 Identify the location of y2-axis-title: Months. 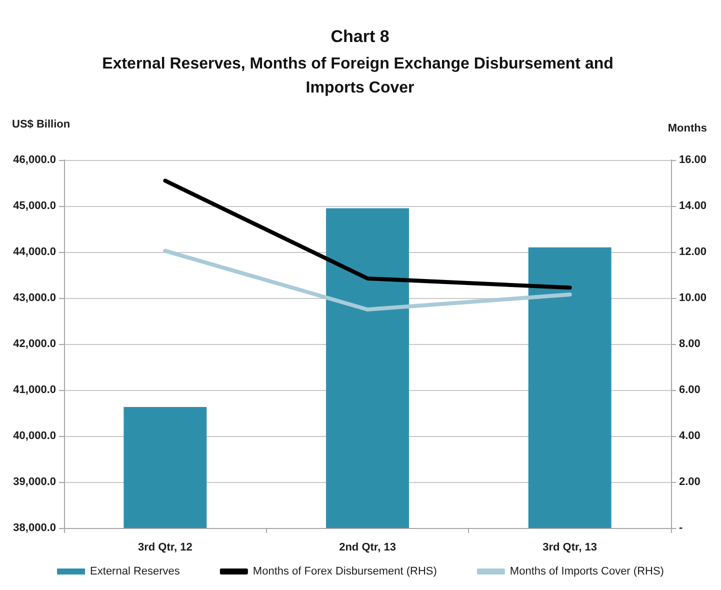
(688, 128).